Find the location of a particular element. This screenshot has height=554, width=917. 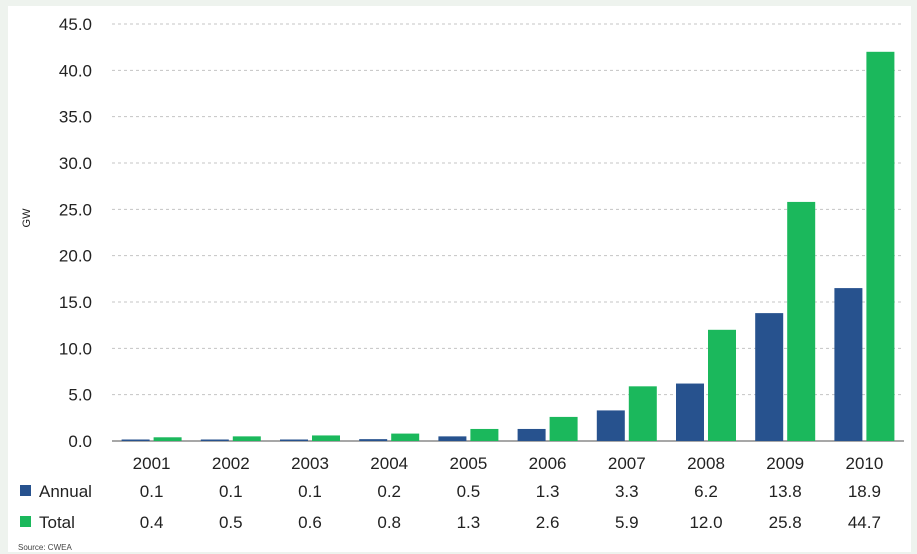

table-value-total-2004: 0.8 is located at coordinates (389, 522).